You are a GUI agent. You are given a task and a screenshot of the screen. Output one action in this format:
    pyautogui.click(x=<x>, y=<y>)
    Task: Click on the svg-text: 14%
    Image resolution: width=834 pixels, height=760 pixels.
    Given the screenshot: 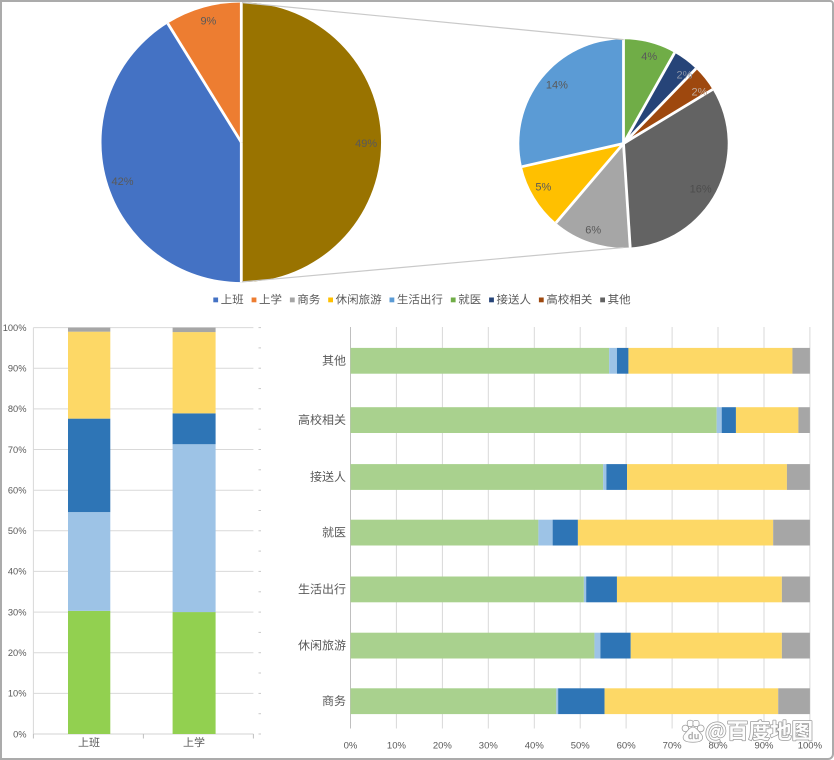 What is the action you would take?
    pyautogui.click(x=557, y=86)
    